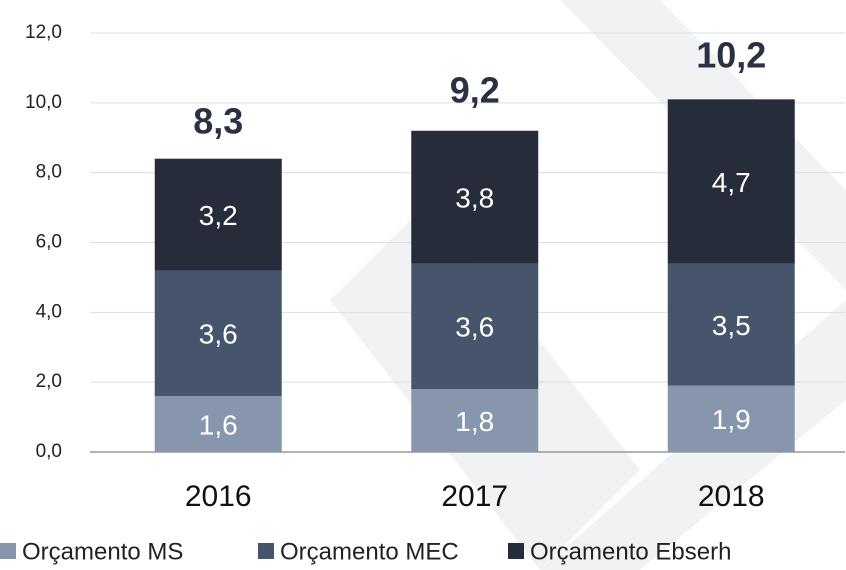  Describe the element at coordinates (731, 496) in the screenshot. I see `x-tick-label: 2018` at that location.